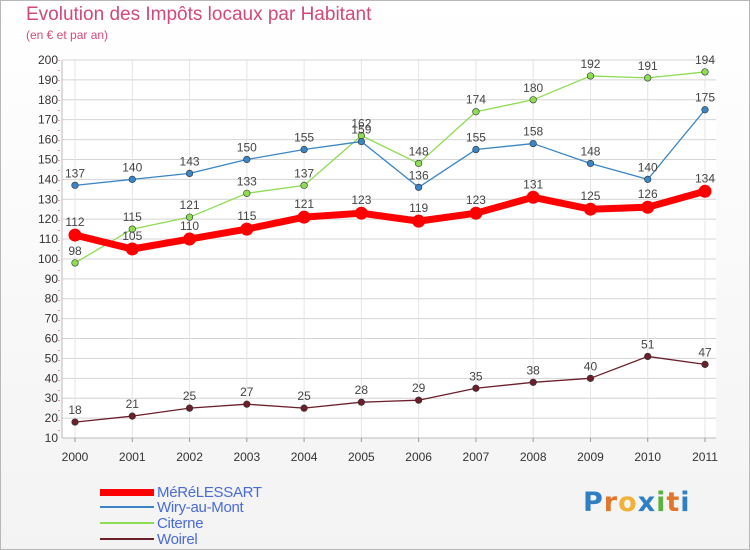  Describe the element at coordinates (52, 299) in the screenshot. I see `y-tick-label: 80` at that location.